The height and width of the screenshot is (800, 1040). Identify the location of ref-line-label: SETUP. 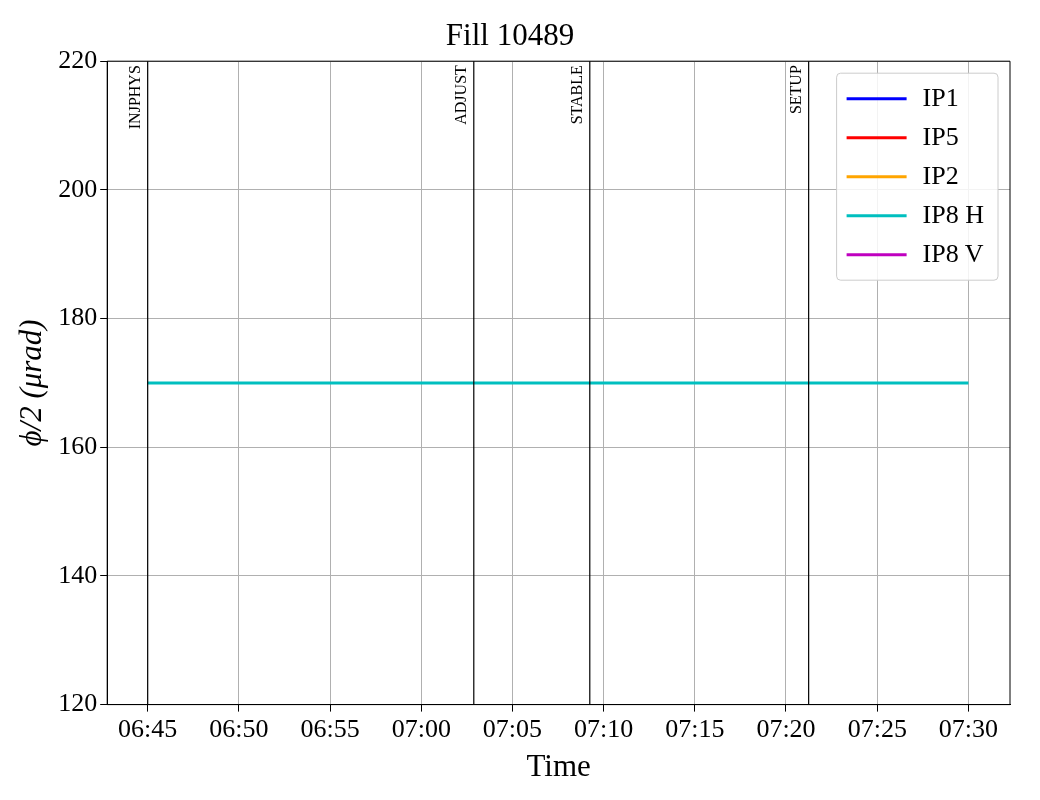
(795, 90).